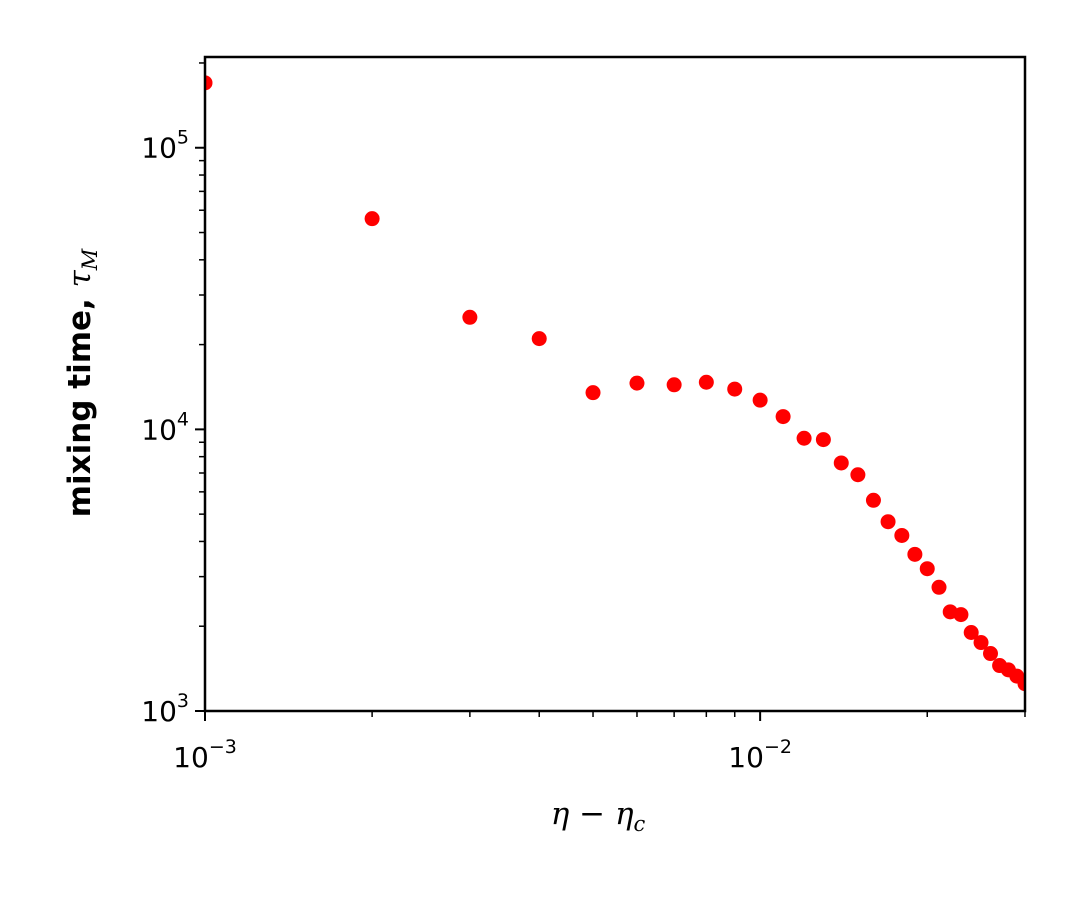 This screenshot has width=1080, height=900. What do you see at coordinates (223, 747) in the screenshot?
I see `x-tick-exponent: −3` at bounding box center [223, 747].